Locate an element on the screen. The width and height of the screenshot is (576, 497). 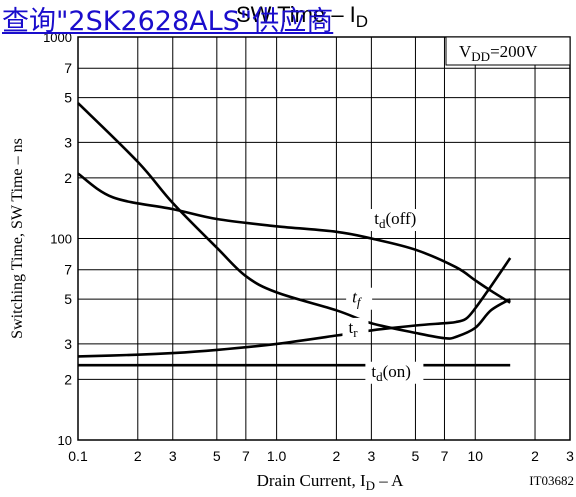
series-label-tf: tf is located at coordinates (357, 299).